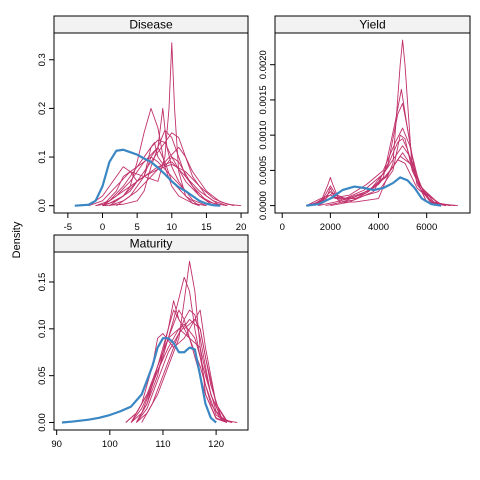  I want to click on y-tick-label: 0.05, so click(42, 375).